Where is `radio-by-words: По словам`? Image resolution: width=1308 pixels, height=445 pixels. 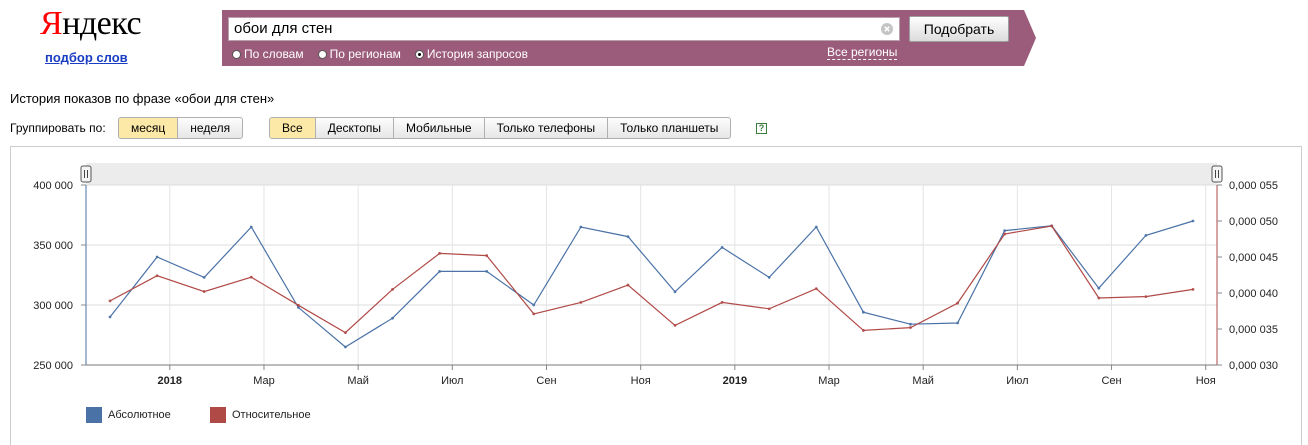
radio-by-words: По словам is located at coordinates (268, 54).